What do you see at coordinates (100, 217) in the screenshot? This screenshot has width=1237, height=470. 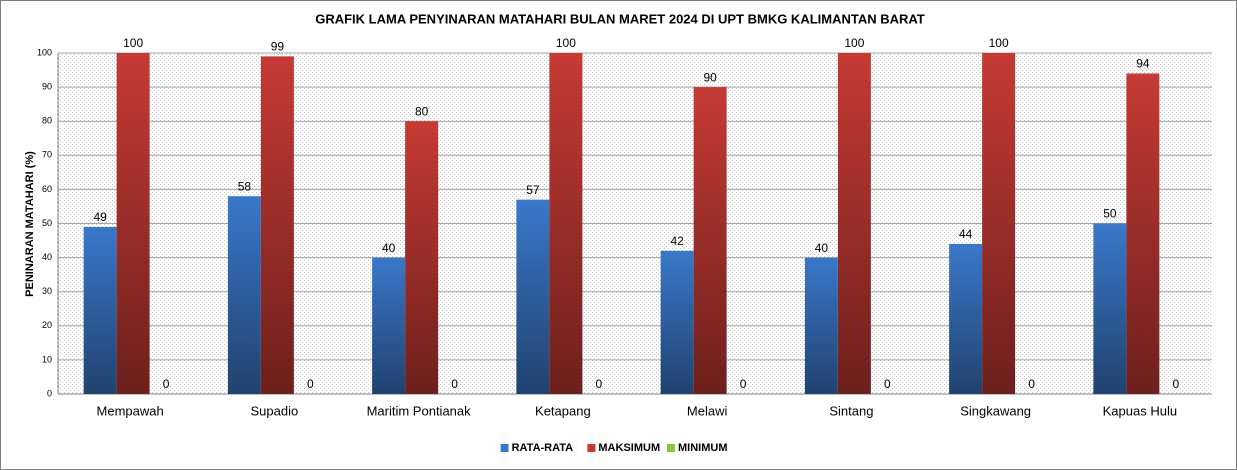 I see `data-label: 49` at bounding box center [100, 217].